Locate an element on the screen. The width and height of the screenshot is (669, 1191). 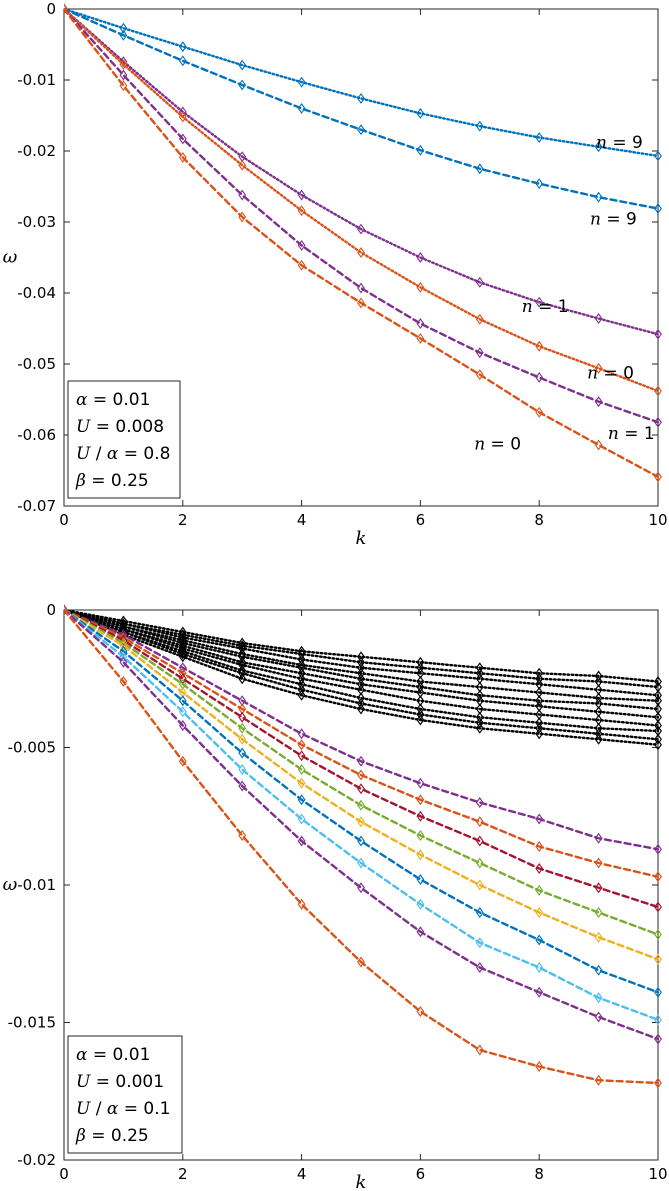
curve-label: n = 1 is located at coordinates (545, 307).